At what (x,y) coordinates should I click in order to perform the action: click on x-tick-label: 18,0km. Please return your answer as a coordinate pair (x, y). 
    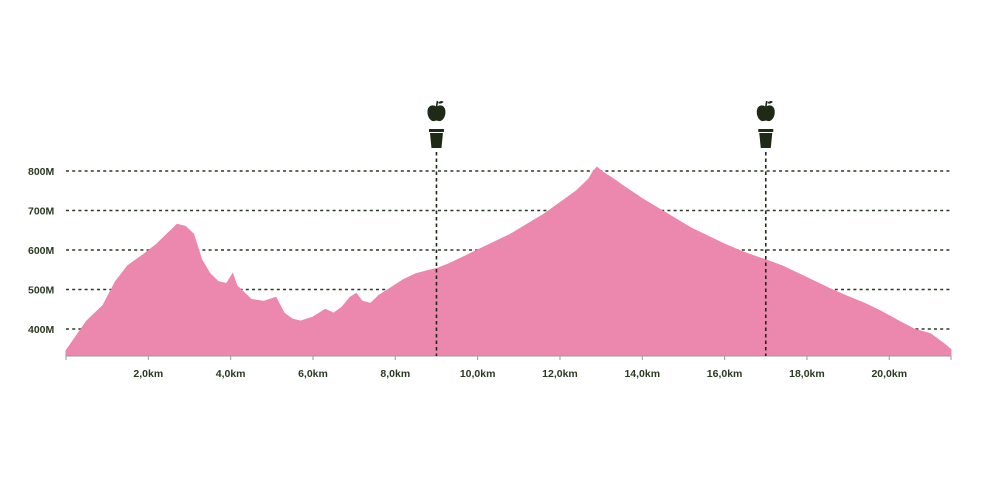
    Looking at the image, I should click on (807, 374).